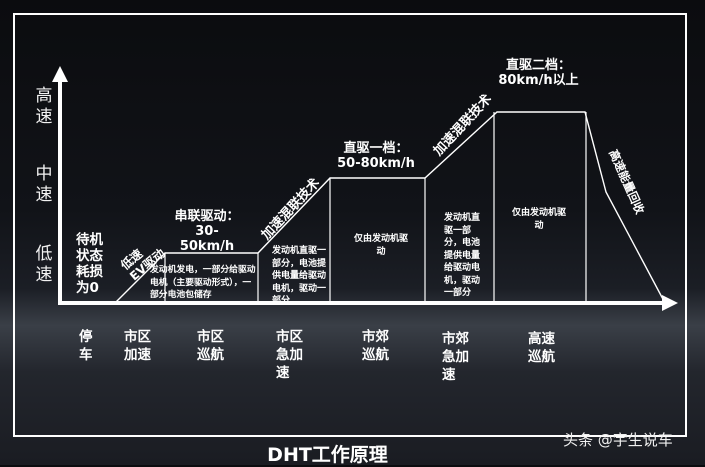  I want to click on series-drive-desc: 发动机发电，一部分给驱动电机（主要驱动形式），一部分电池包储存, so click(203, 282).